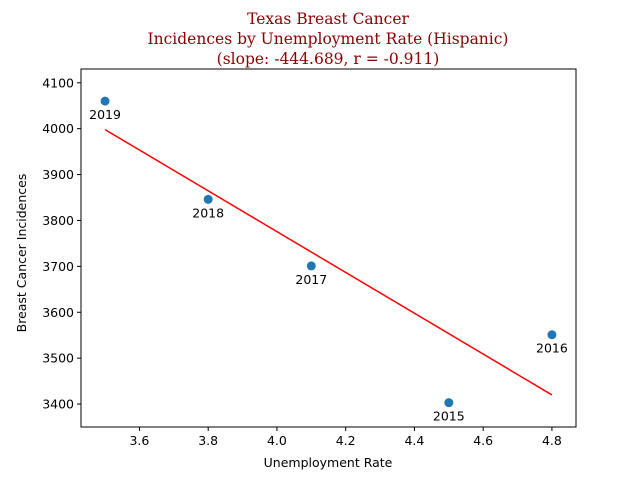 The width and height of the screenshot is (640, 480). I want to click on x-tick-label: 3.8, so click(208, 440).